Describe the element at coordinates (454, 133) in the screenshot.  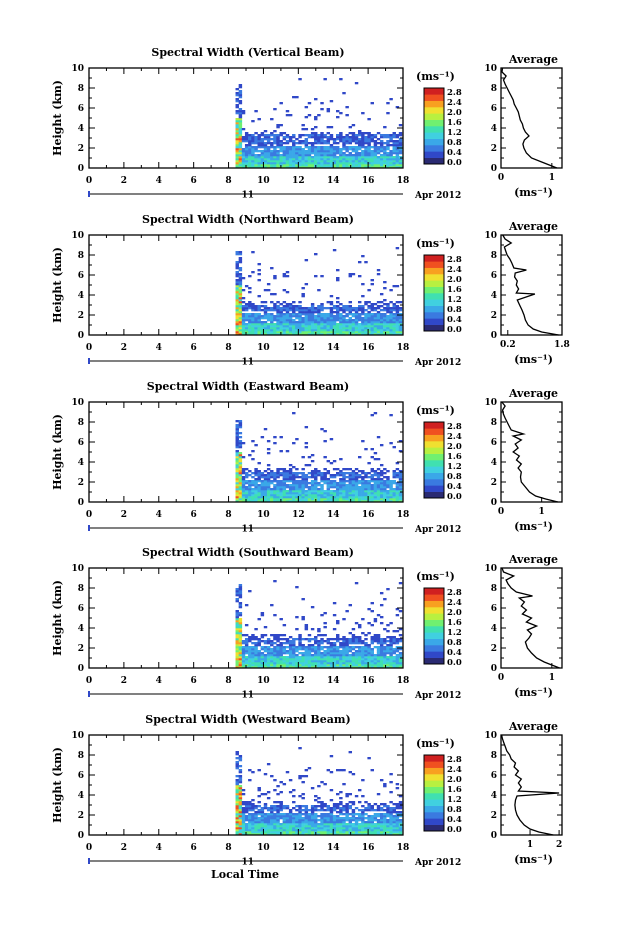
I see `colorbar-tick-label: 1.2` at that location.